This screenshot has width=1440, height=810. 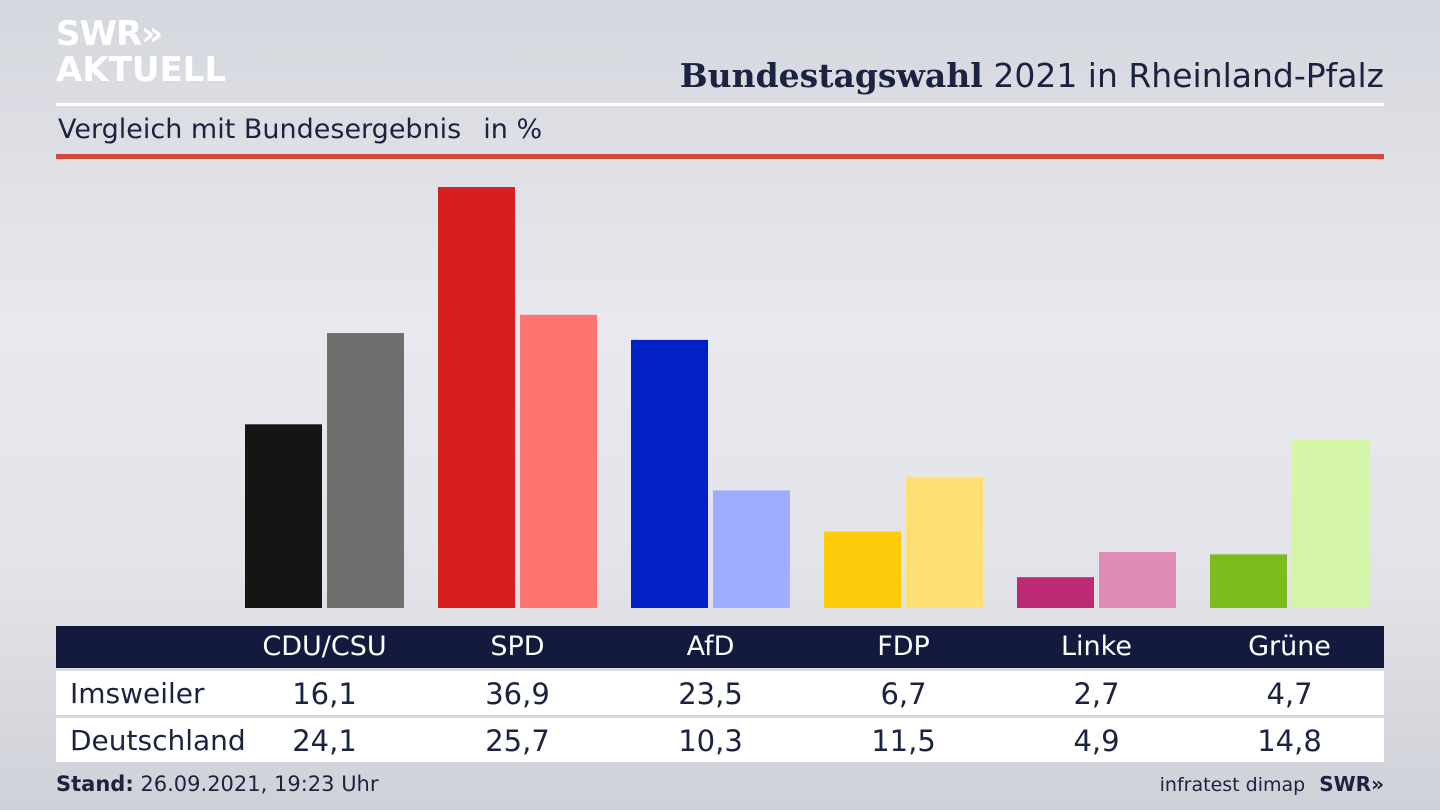 What do you see at coordinates (324, 741) in the screenshot?
I see `value-cell-cdu-csu-deutschland: 24,1` at bounding box center [324, 741].